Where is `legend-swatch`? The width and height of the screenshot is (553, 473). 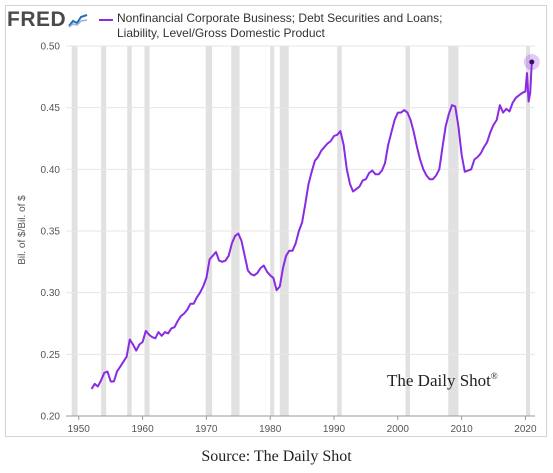 legend-swatch is located at coordinates (106, 20).